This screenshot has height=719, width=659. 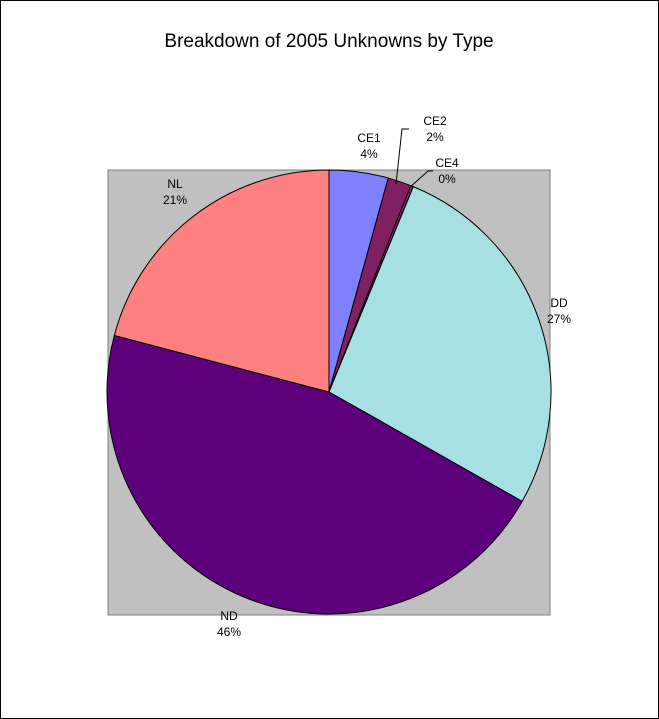 What do you see at coordinates (369, 146) in the screenshot?
I see `slice-label-ce1: CE1 4%` at bounding box center [369, 146].